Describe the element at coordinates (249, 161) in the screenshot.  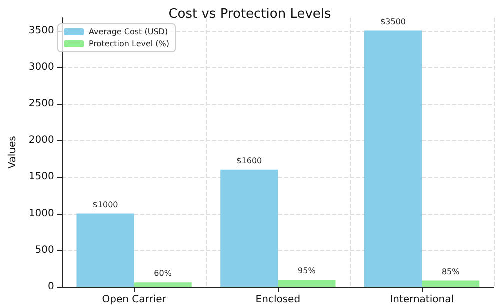
I see `data-label: $1600` at that location.